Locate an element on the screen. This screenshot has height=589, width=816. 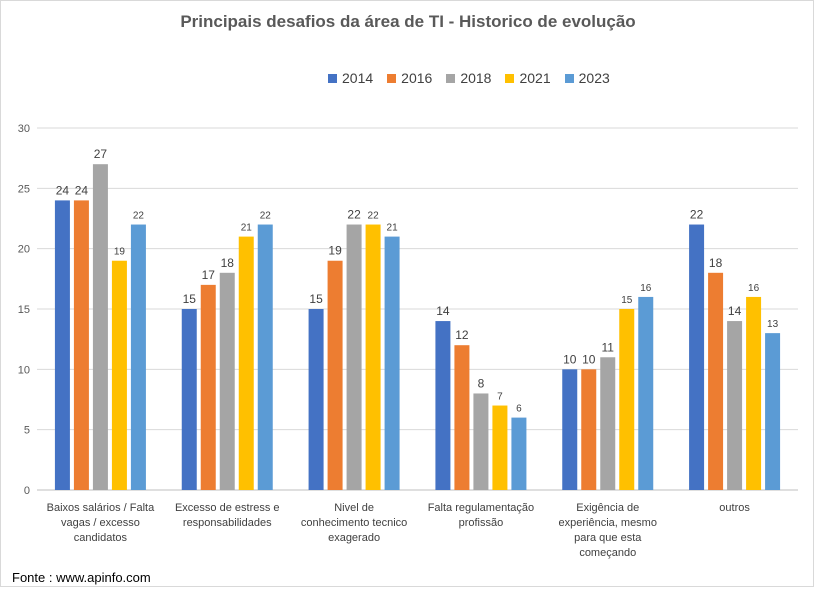
x-tick-label: Excesso de estress e is located at coordinates (227, 508).